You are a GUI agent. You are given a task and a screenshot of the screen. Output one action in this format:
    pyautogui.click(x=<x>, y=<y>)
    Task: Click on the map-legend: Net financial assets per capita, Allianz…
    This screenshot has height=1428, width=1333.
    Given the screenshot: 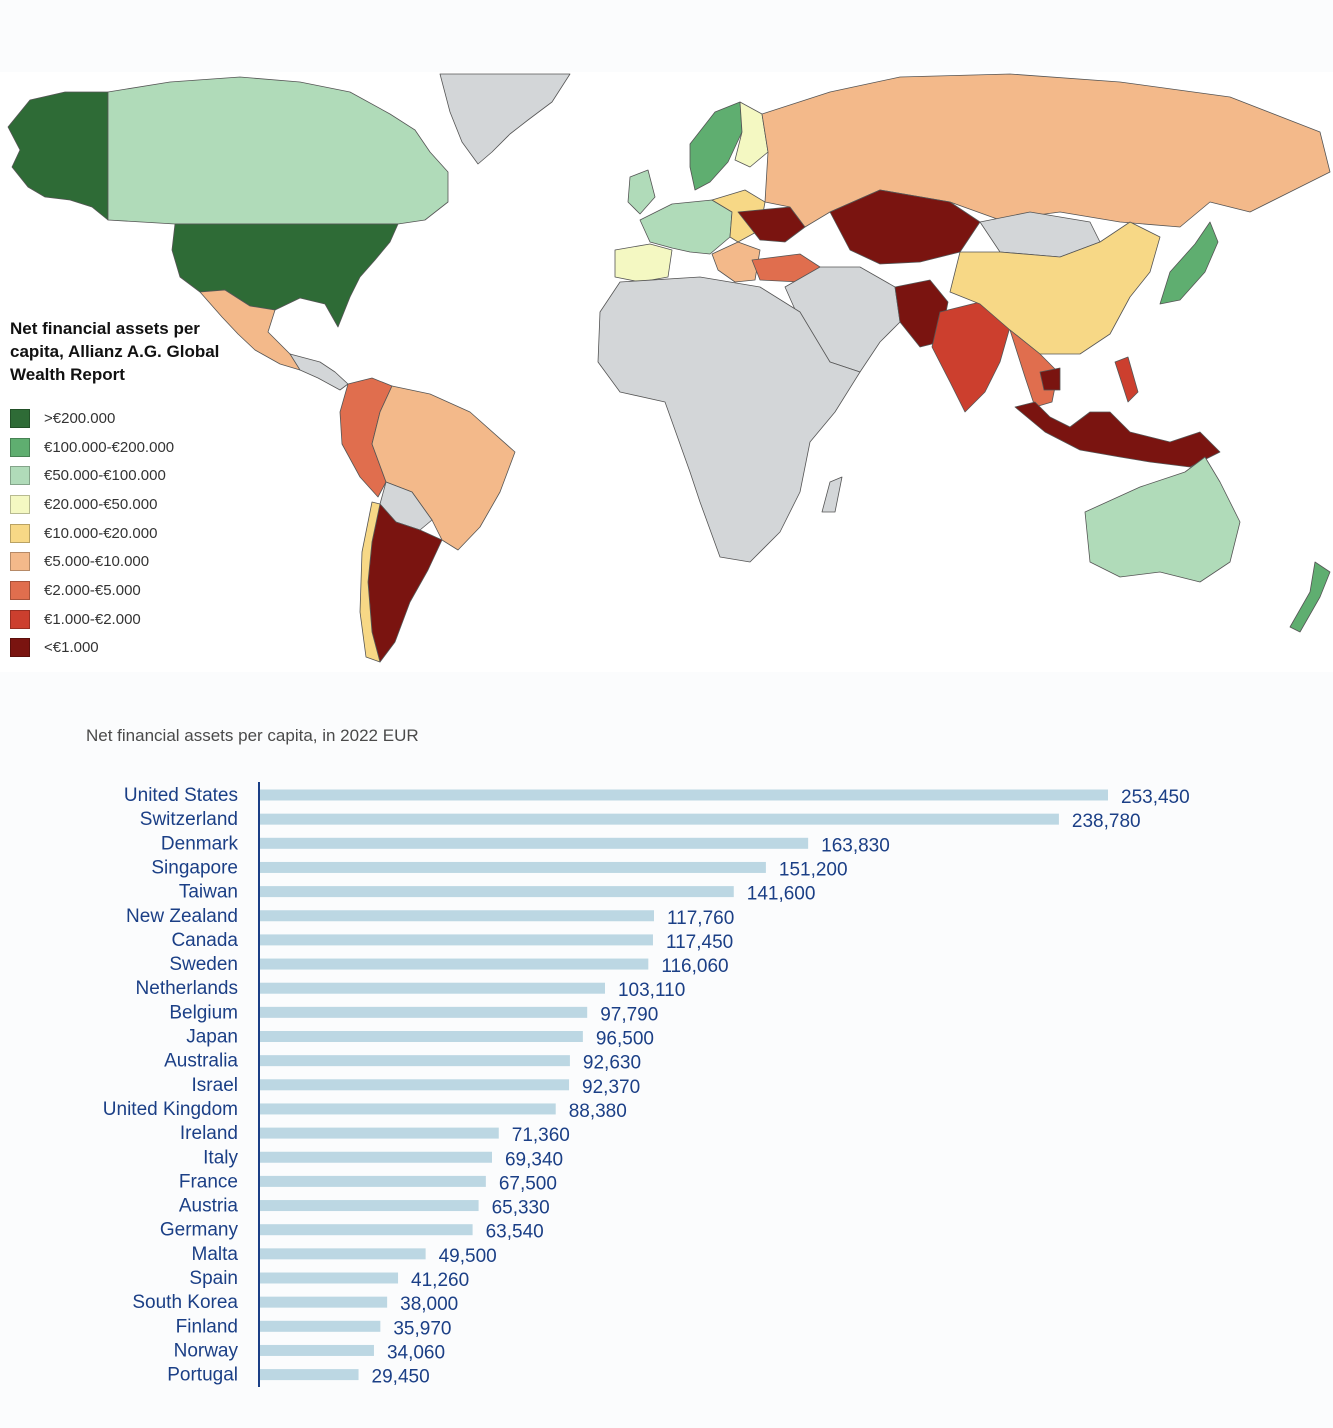 What is the action you would take?
    pyautogui.click(x=135, y=489)
    